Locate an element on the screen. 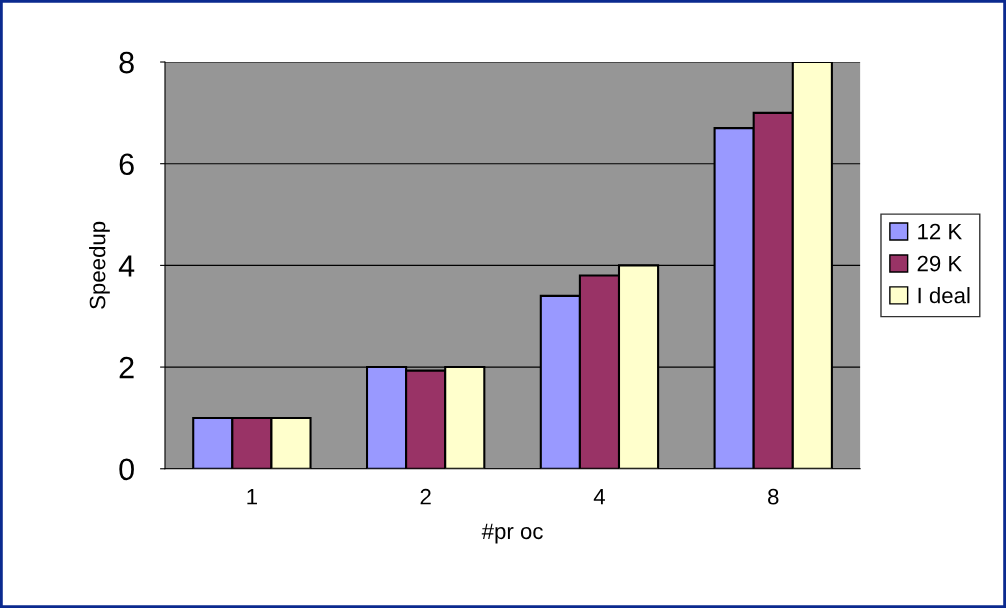  x-axis-title: #pr oc is located at coordinates (512, 533).